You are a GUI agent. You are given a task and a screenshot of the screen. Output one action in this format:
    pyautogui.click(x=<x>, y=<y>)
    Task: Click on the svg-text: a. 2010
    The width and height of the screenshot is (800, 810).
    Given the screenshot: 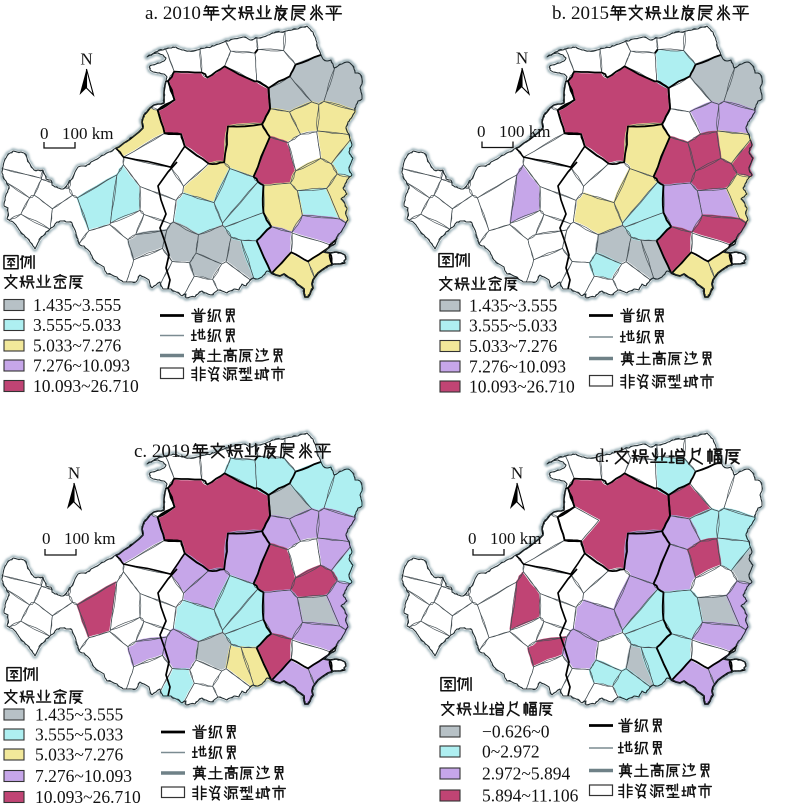 What is the action you would take?
    pyautogui.click(x=173, y=13)
    